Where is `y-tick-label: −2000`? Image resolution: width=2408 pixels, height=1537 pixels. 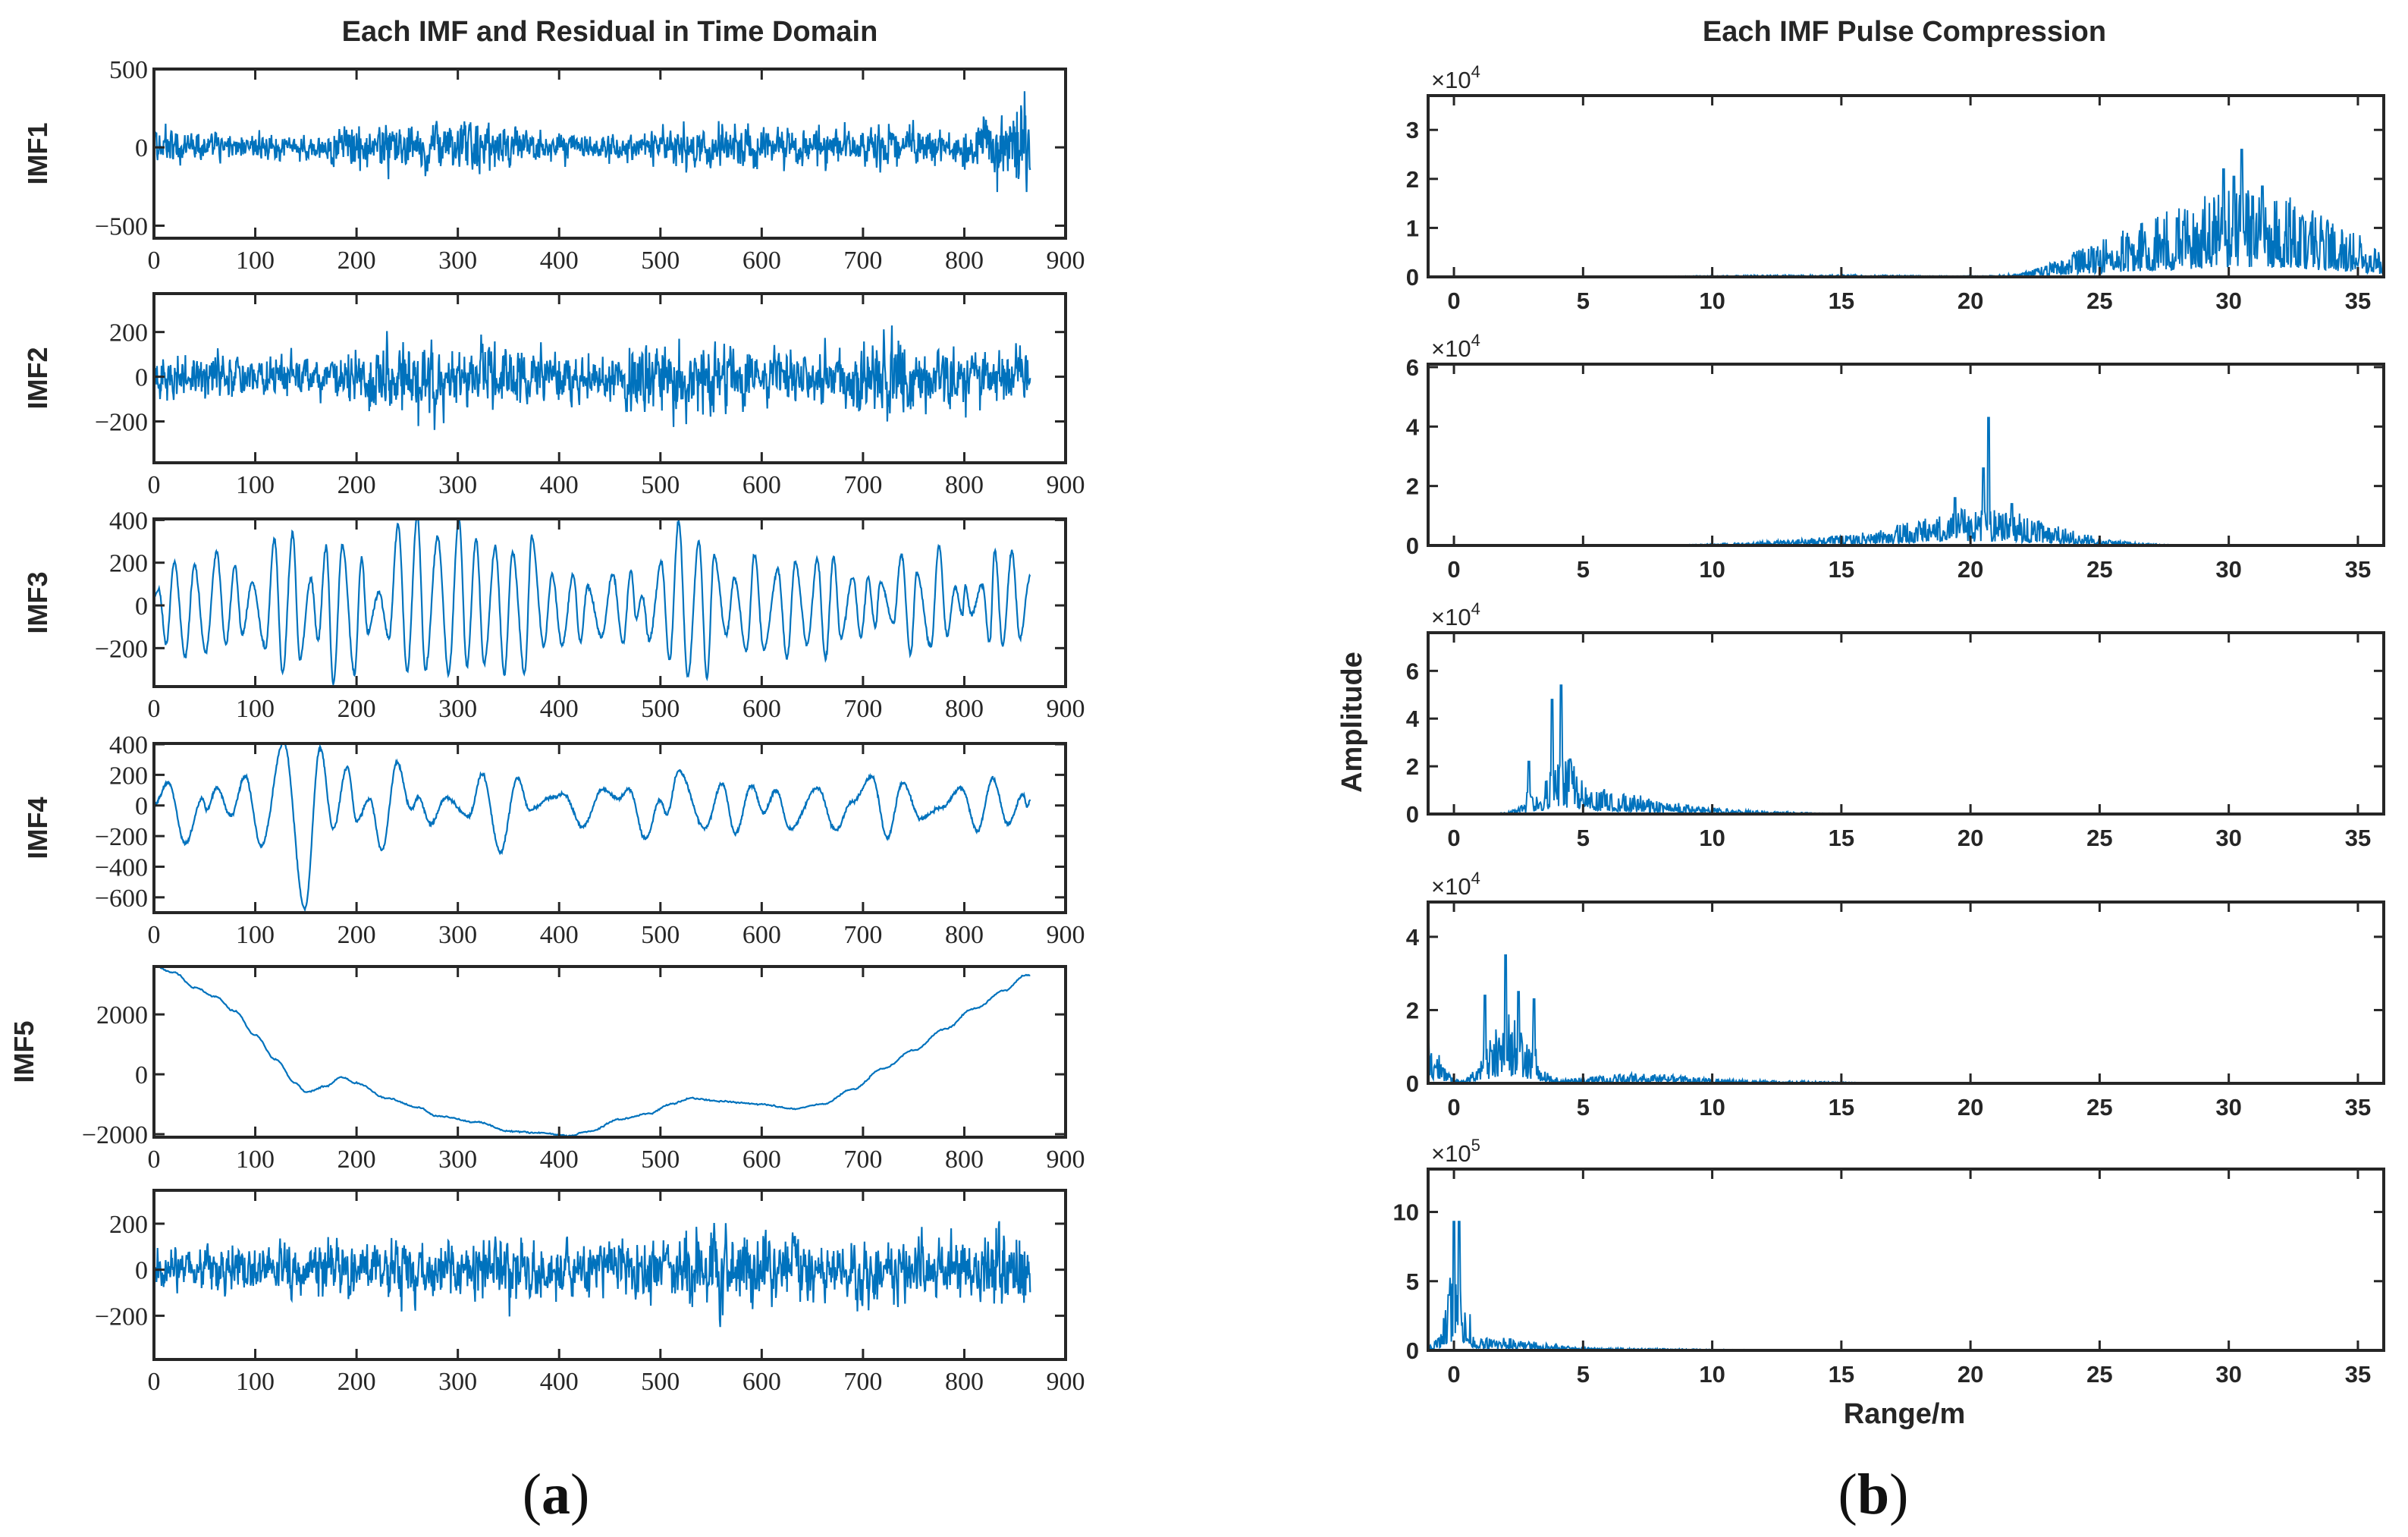
y-tick-label: −2000 is located at coordinates (115, 1135).